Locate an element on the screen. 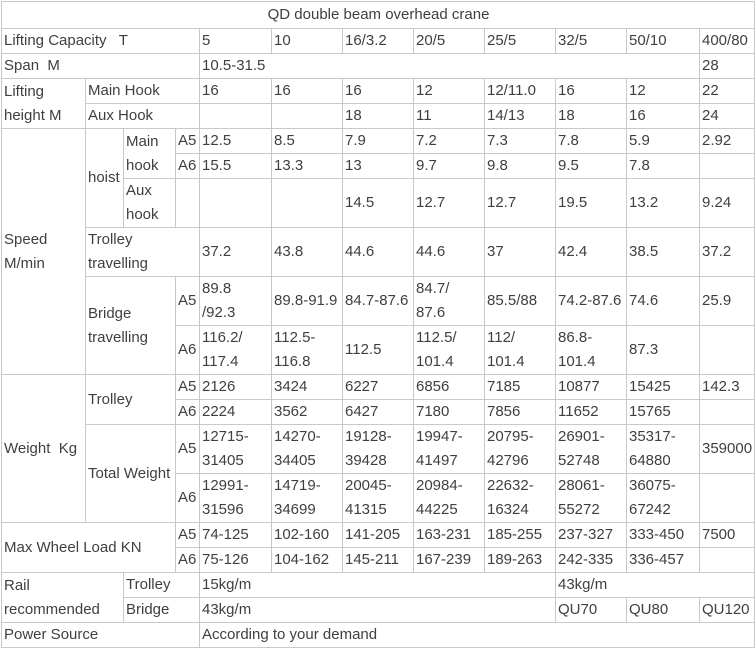  table-cell: 13.2 is located at coordinates (663, 203).